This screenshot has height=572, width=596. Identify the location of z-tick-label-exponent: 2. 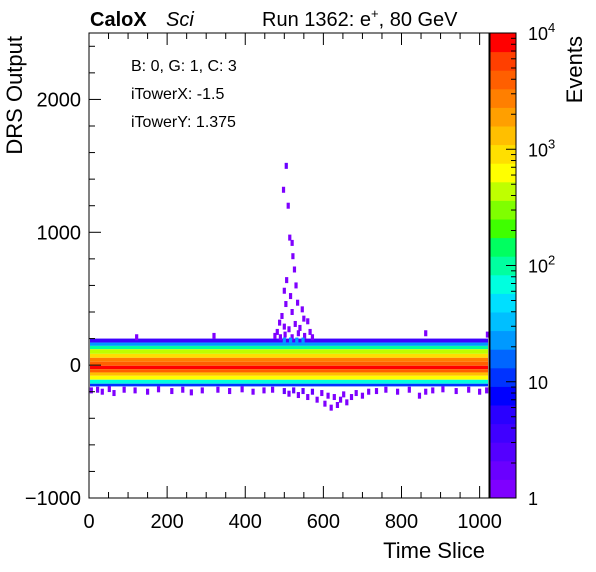
(551, 260).